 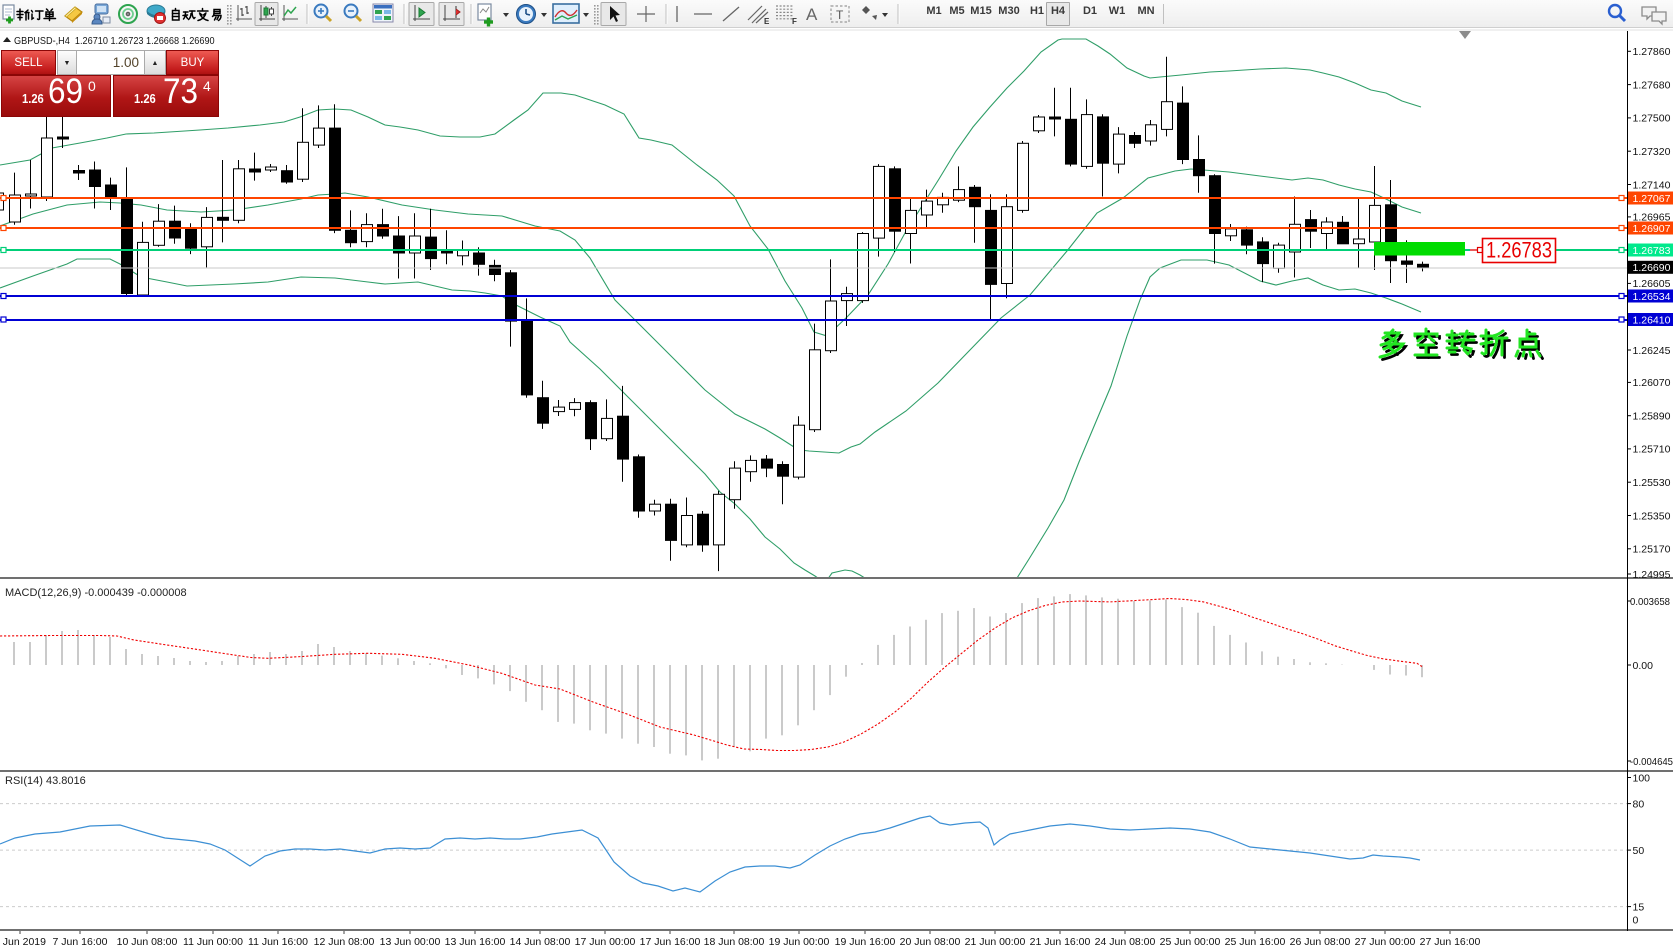 I want to click on svg-text: 1.24995, so click(x=1652, y=575).